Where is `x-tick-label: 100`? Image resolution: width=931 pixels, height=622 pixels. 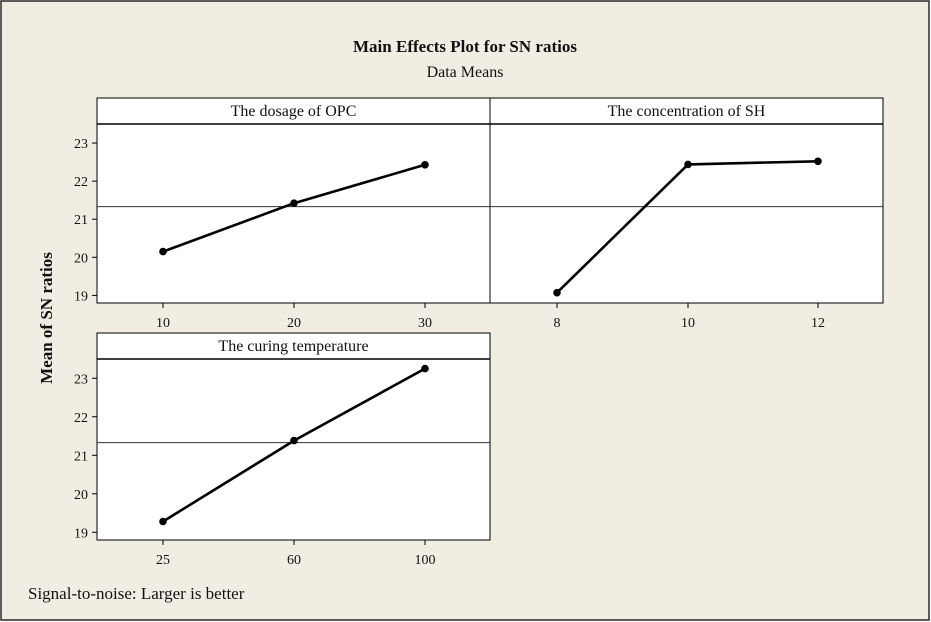 x-tick-label: 100 is located at coordinates (425, 560).